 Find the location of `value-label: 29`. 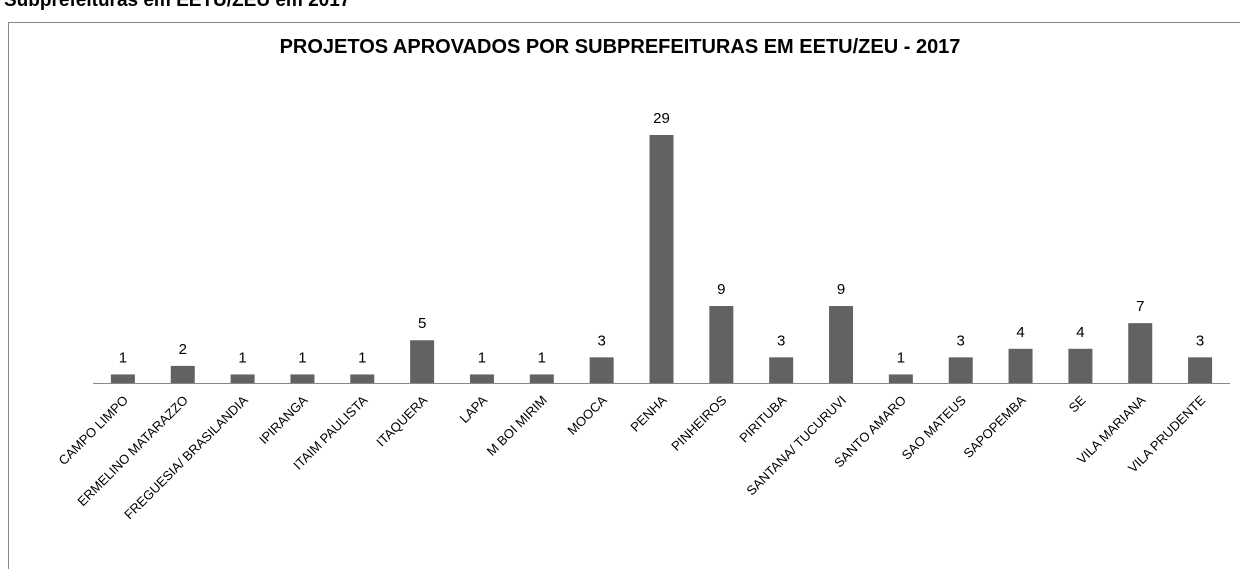

value-label: 29 is located at coordinates (661, 118).